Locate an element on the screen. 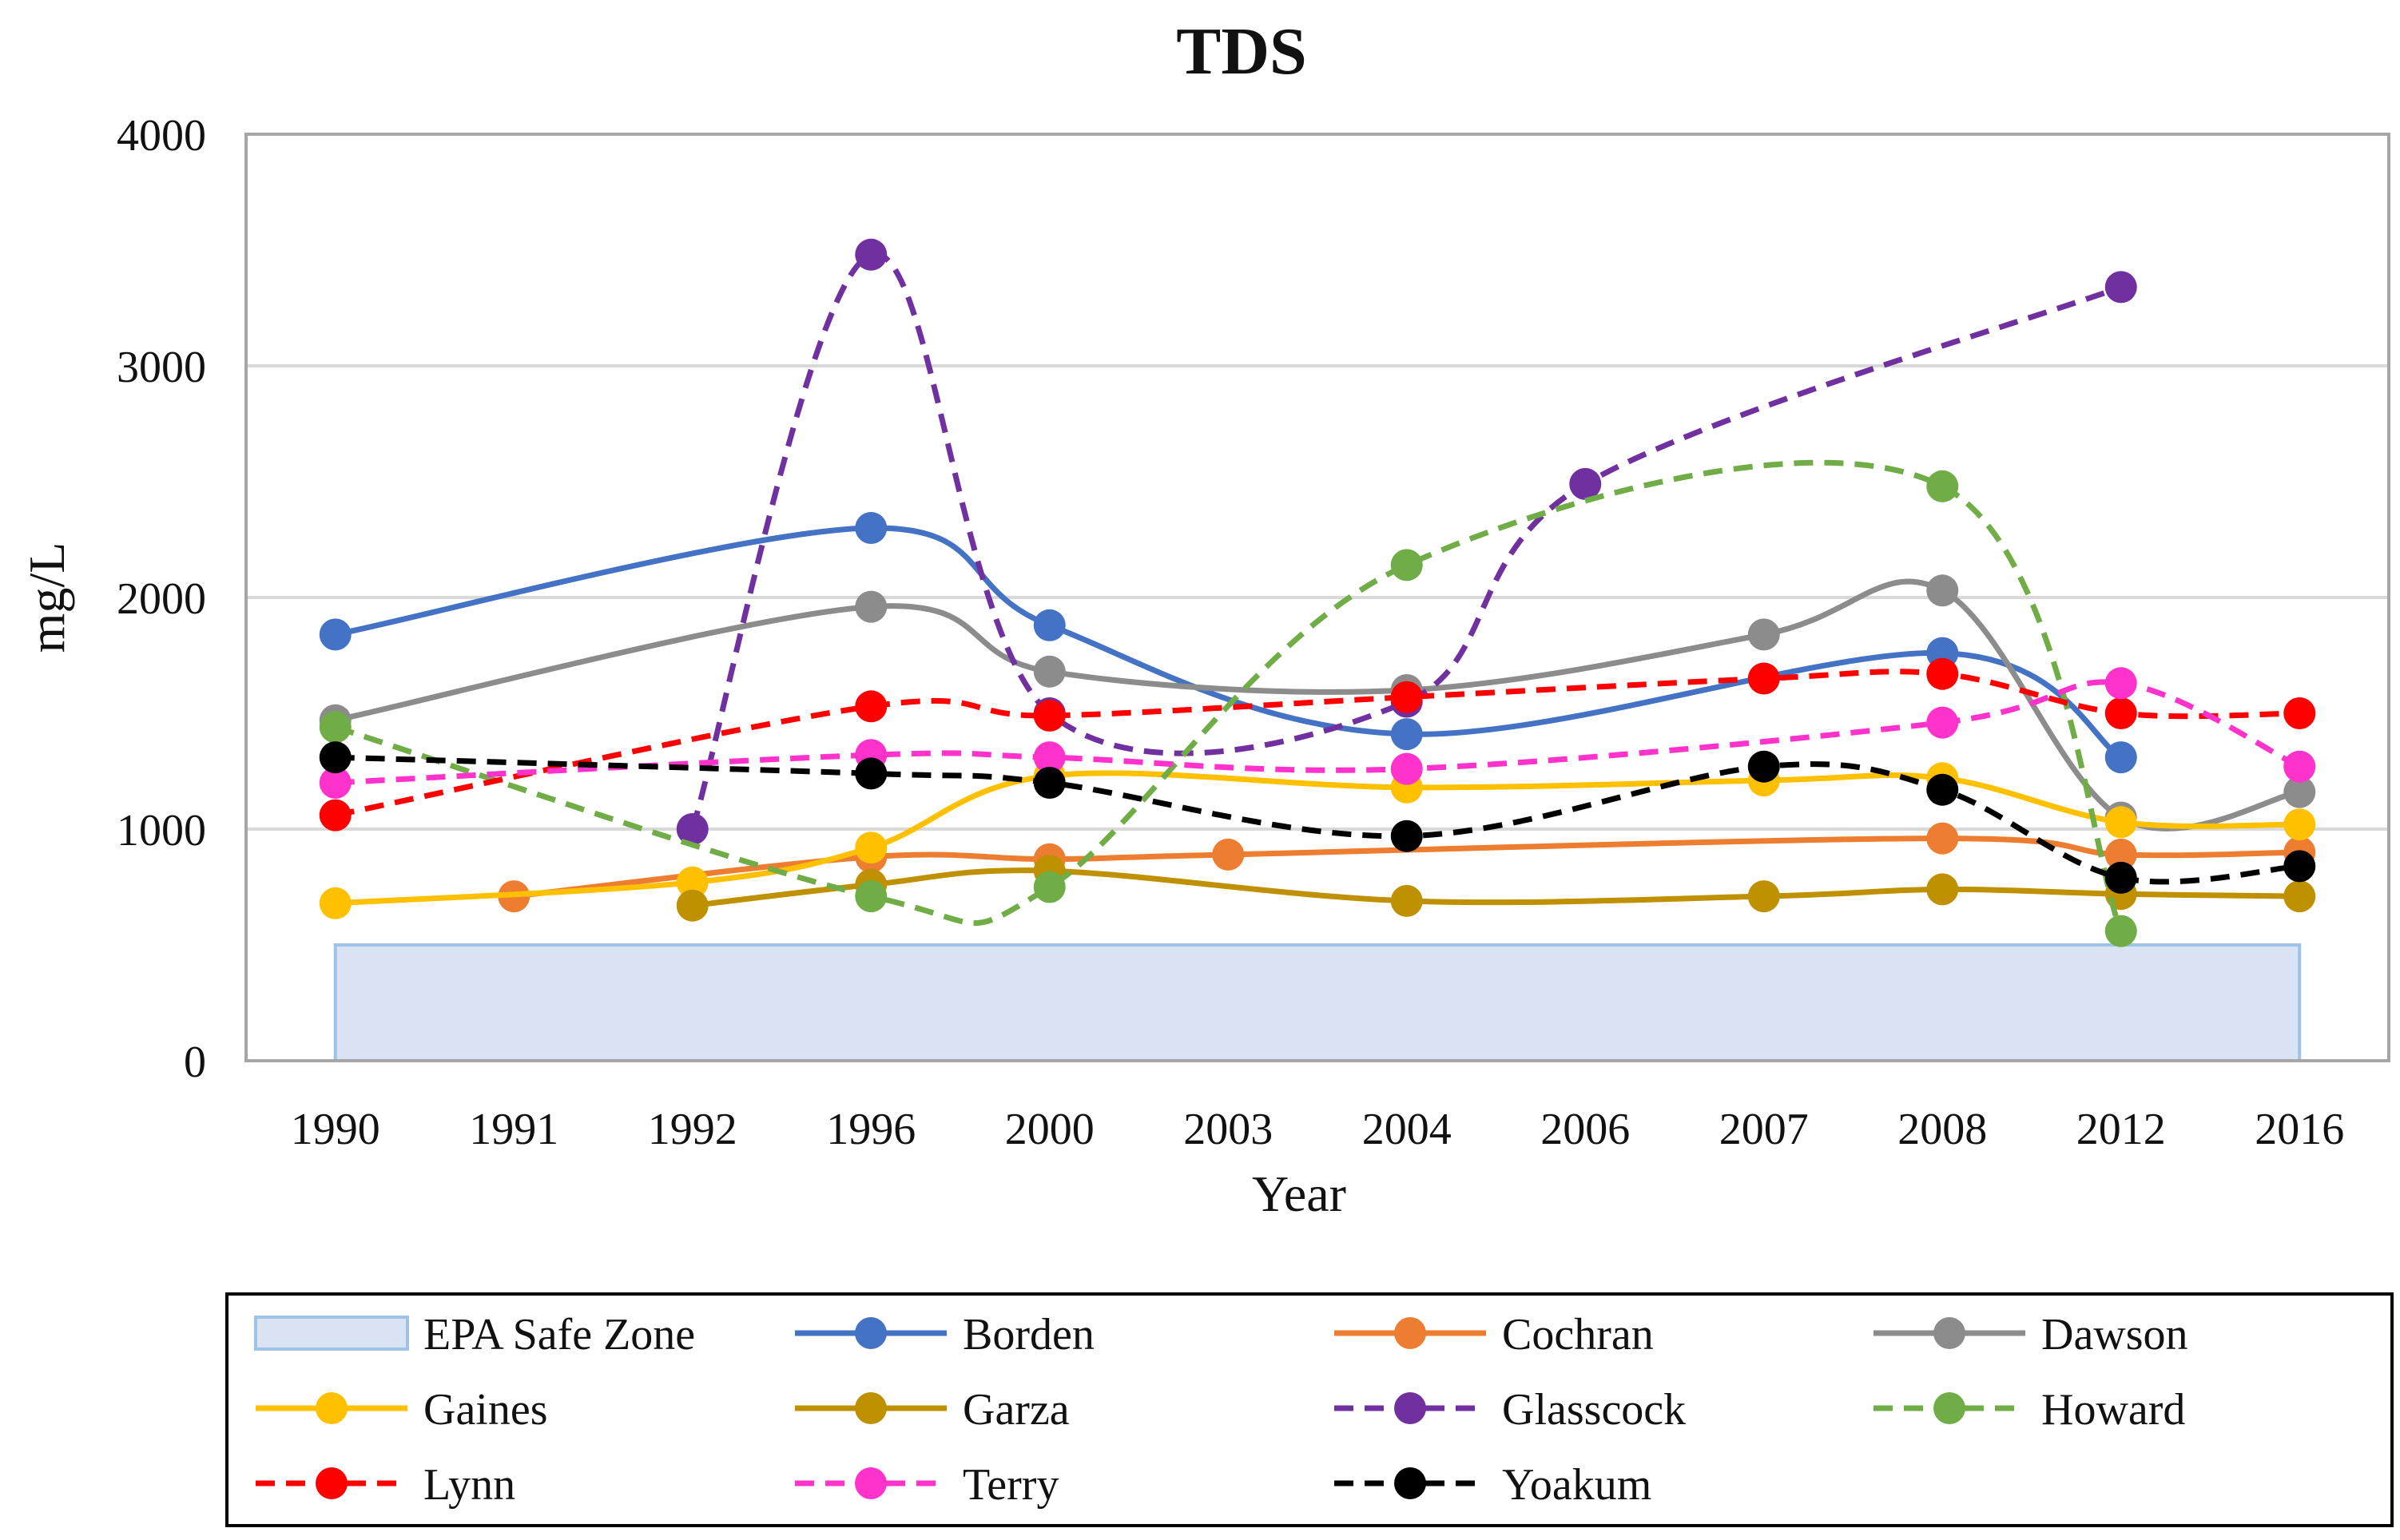  legend-item-borden: Borden is located at coordinates (945, 1334).